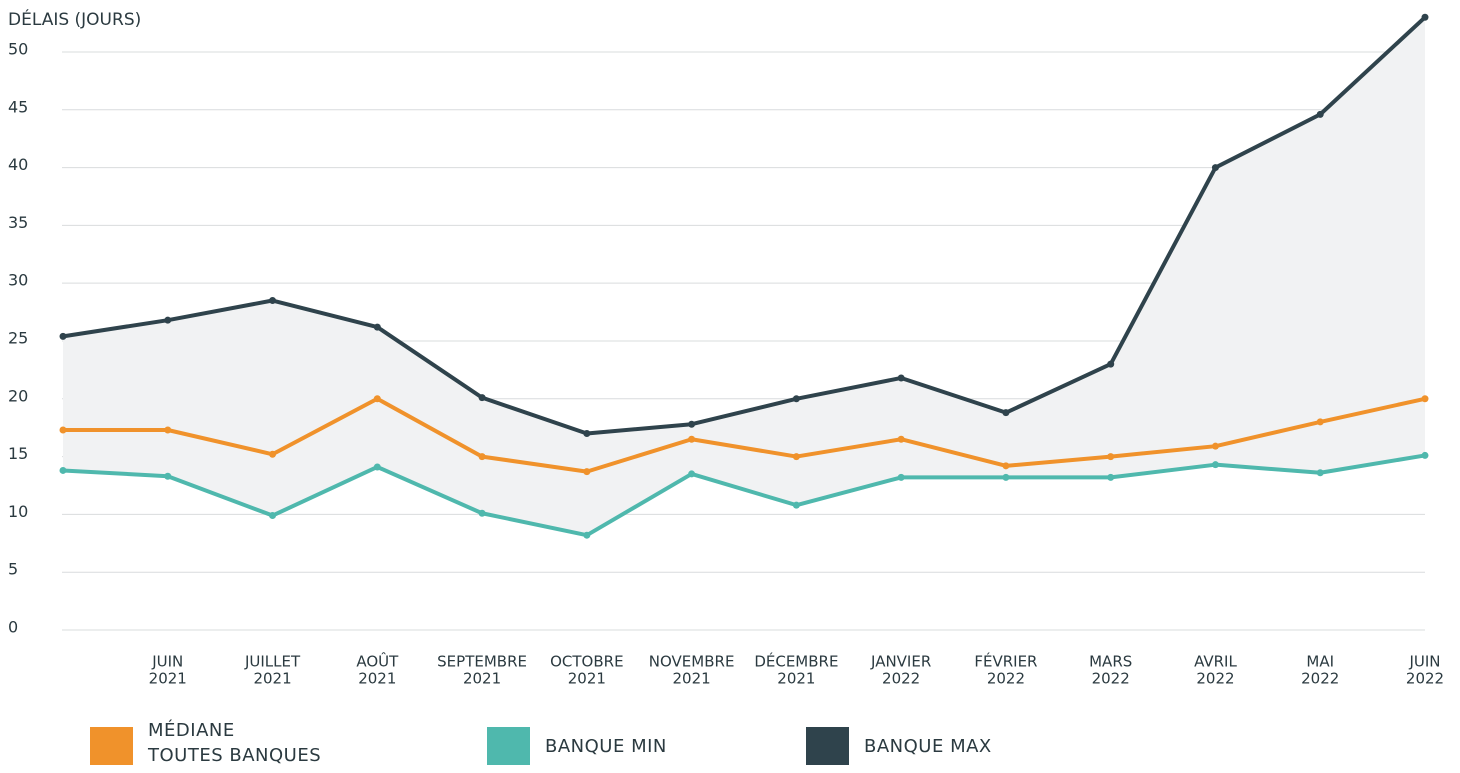  What do you see at coordinates (1110, 662) in the screenshot?
I see `x-tick-label: MARS` at bounding box center [1110, 662].